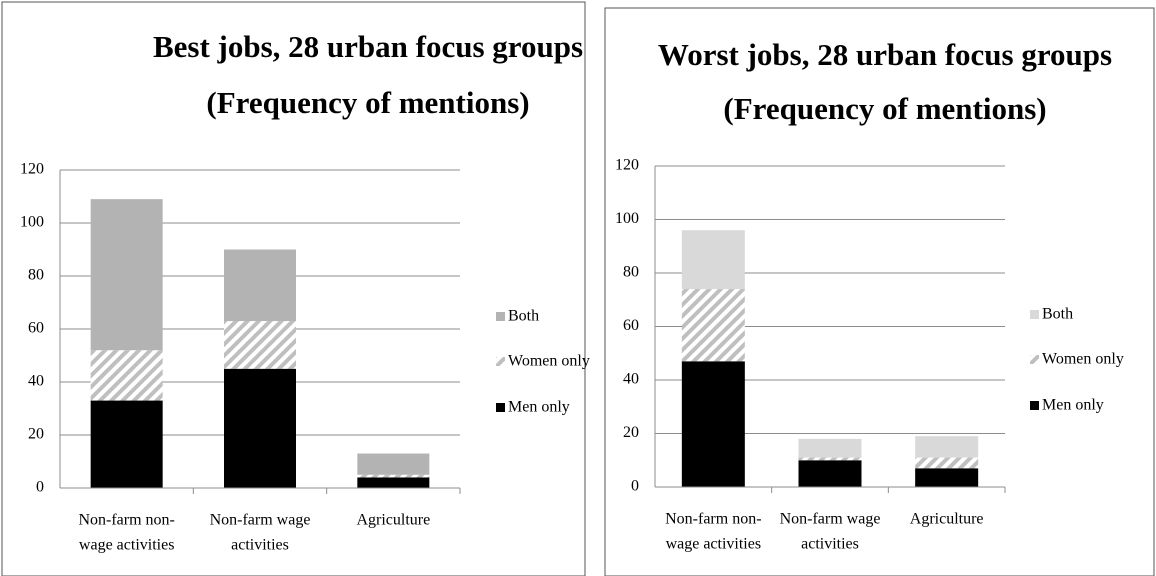 This screenshot has width=1156, height=576. Describe the element at coordinates (368, 46) in the screenshot. I see `chart-title: Best jobs, 28 urban focus groups` at that location.